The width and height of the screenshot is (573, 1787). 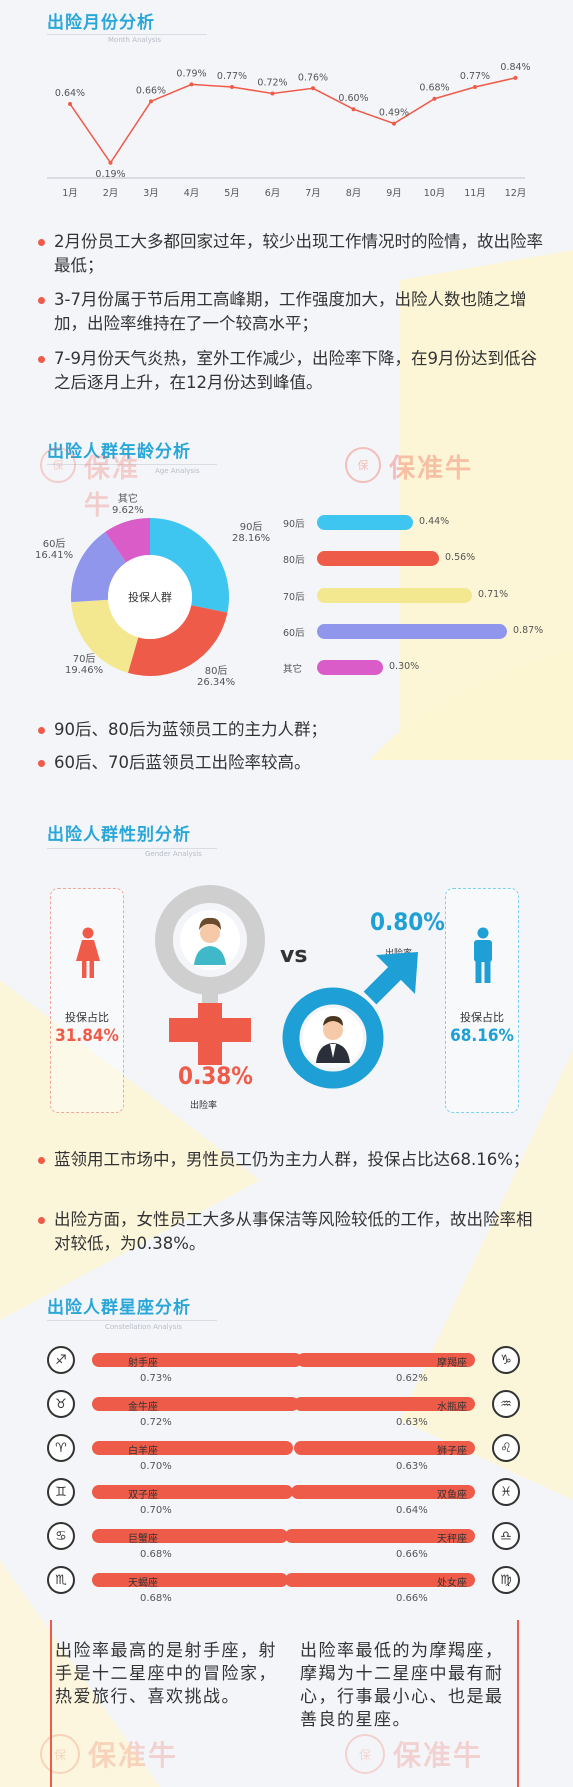 I want to click on data-label: 0.49%, so click(x=394, y=113).